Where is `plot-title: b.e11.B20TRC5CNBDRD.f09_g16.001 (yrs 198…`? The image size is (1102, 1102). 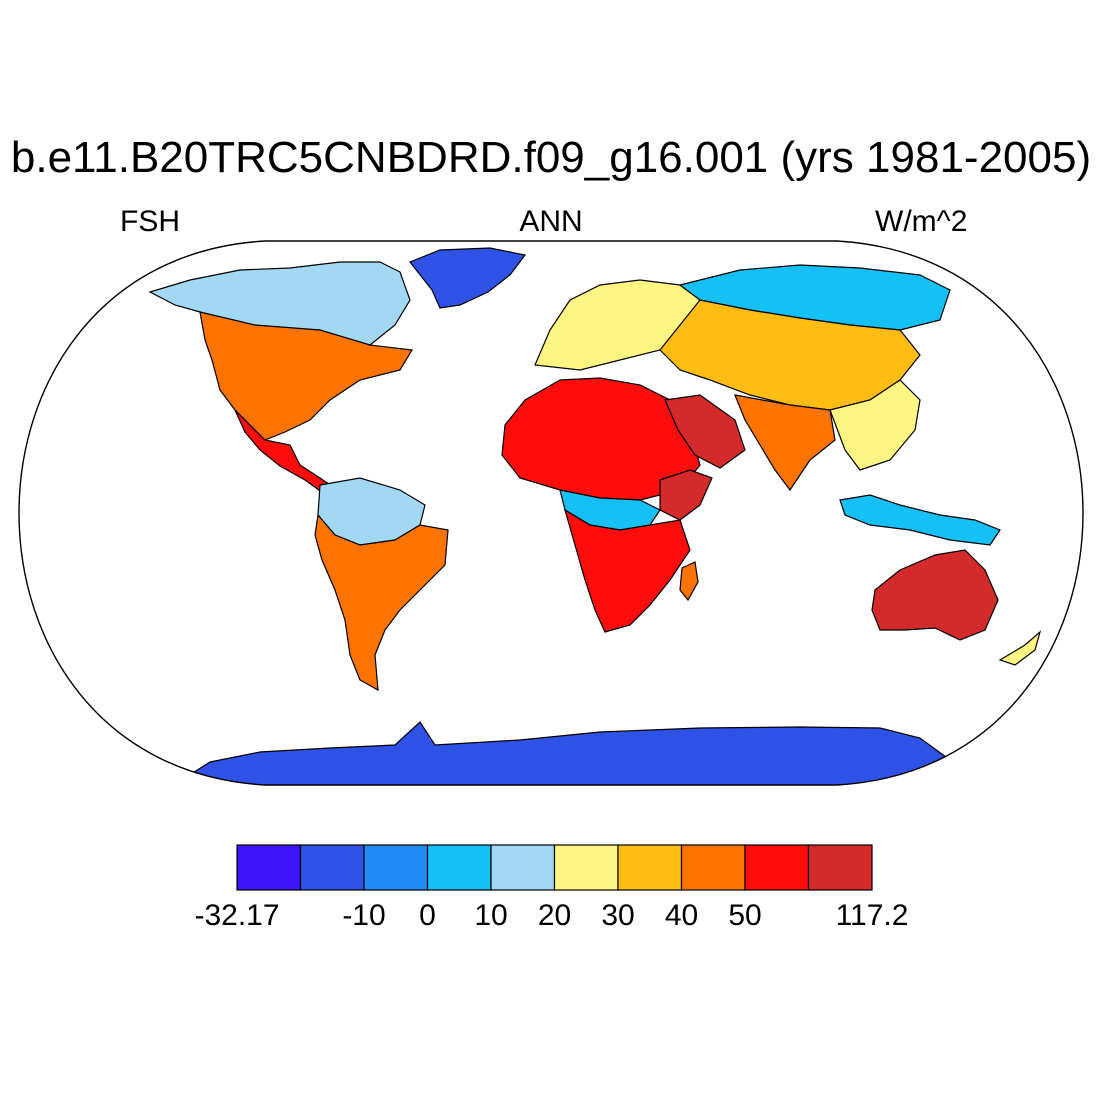 plot-title: b.e11.B20TRC5CNBDRD.f09_g16.001 (yrs 198… is located at coordinates (551, 157).